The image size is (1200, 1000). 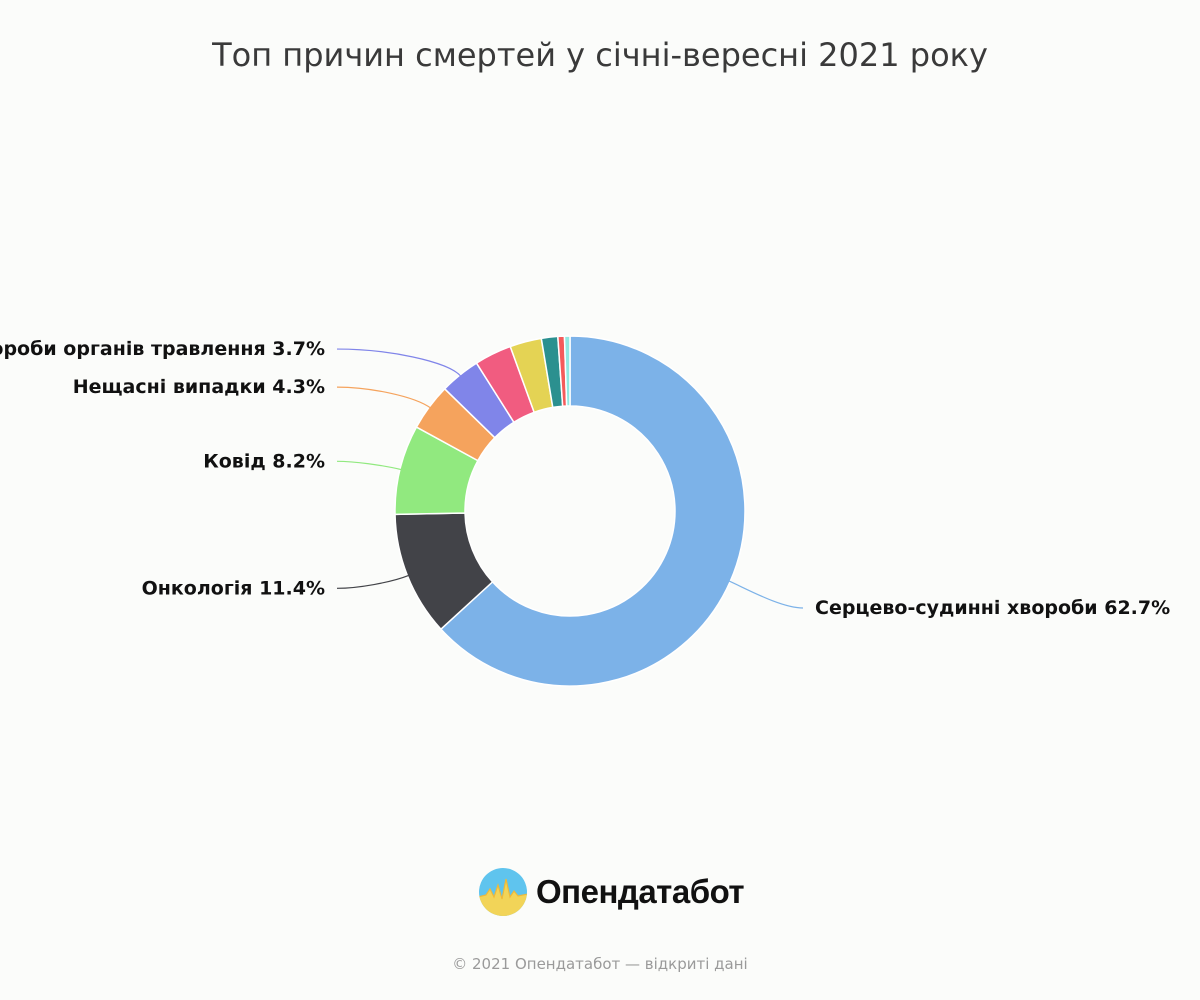 What do you see at coordinates (233, 588) in the screenshot?
I see `data-label: Онкологія 11.4%` at bounding box center [233, 588].